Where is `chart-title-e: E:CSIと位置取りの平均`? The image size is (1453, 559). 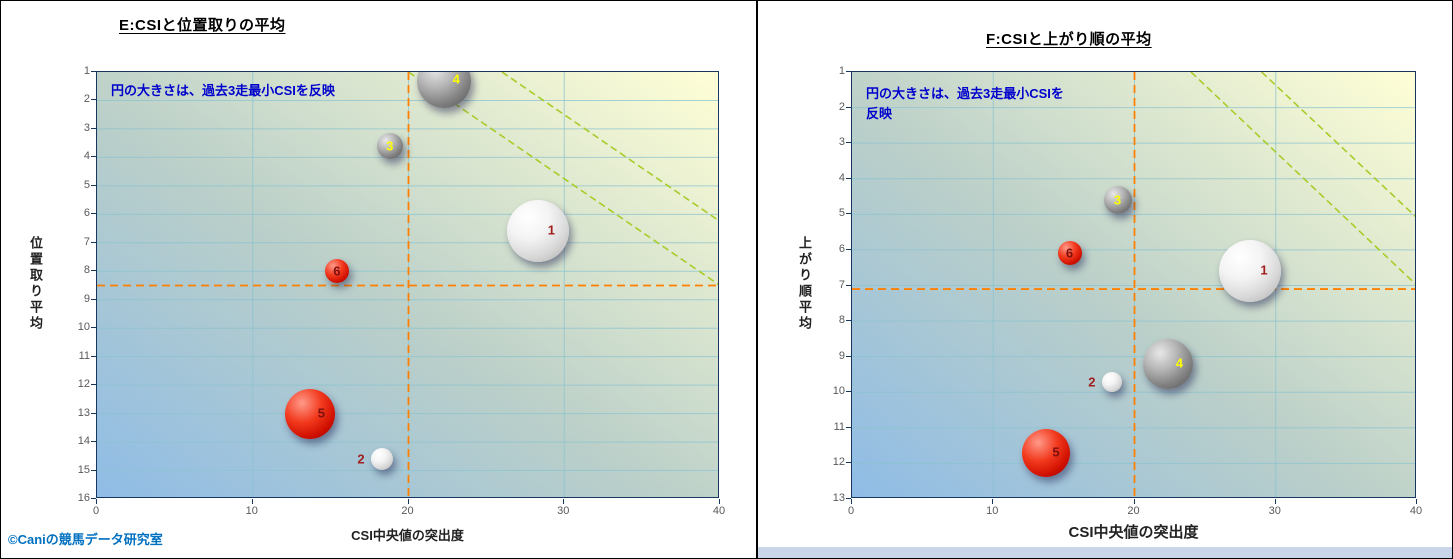
chart-title-e: E:CSIと位置取りの平均 is located at coordinates (202, 25).